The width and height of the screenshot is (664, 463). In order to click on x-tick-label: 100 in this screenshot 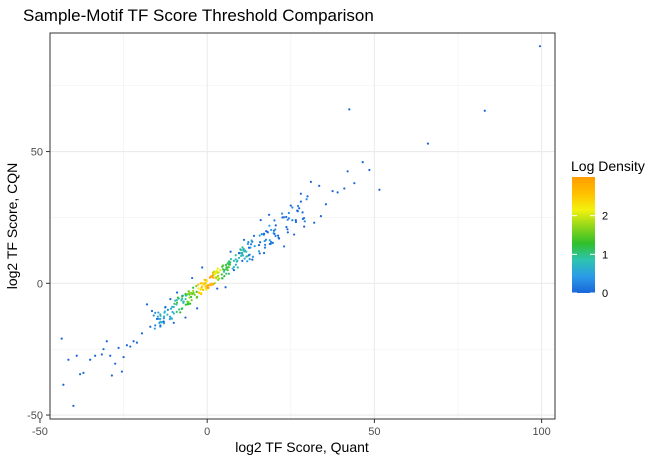, I will do `click(541, 432)`.